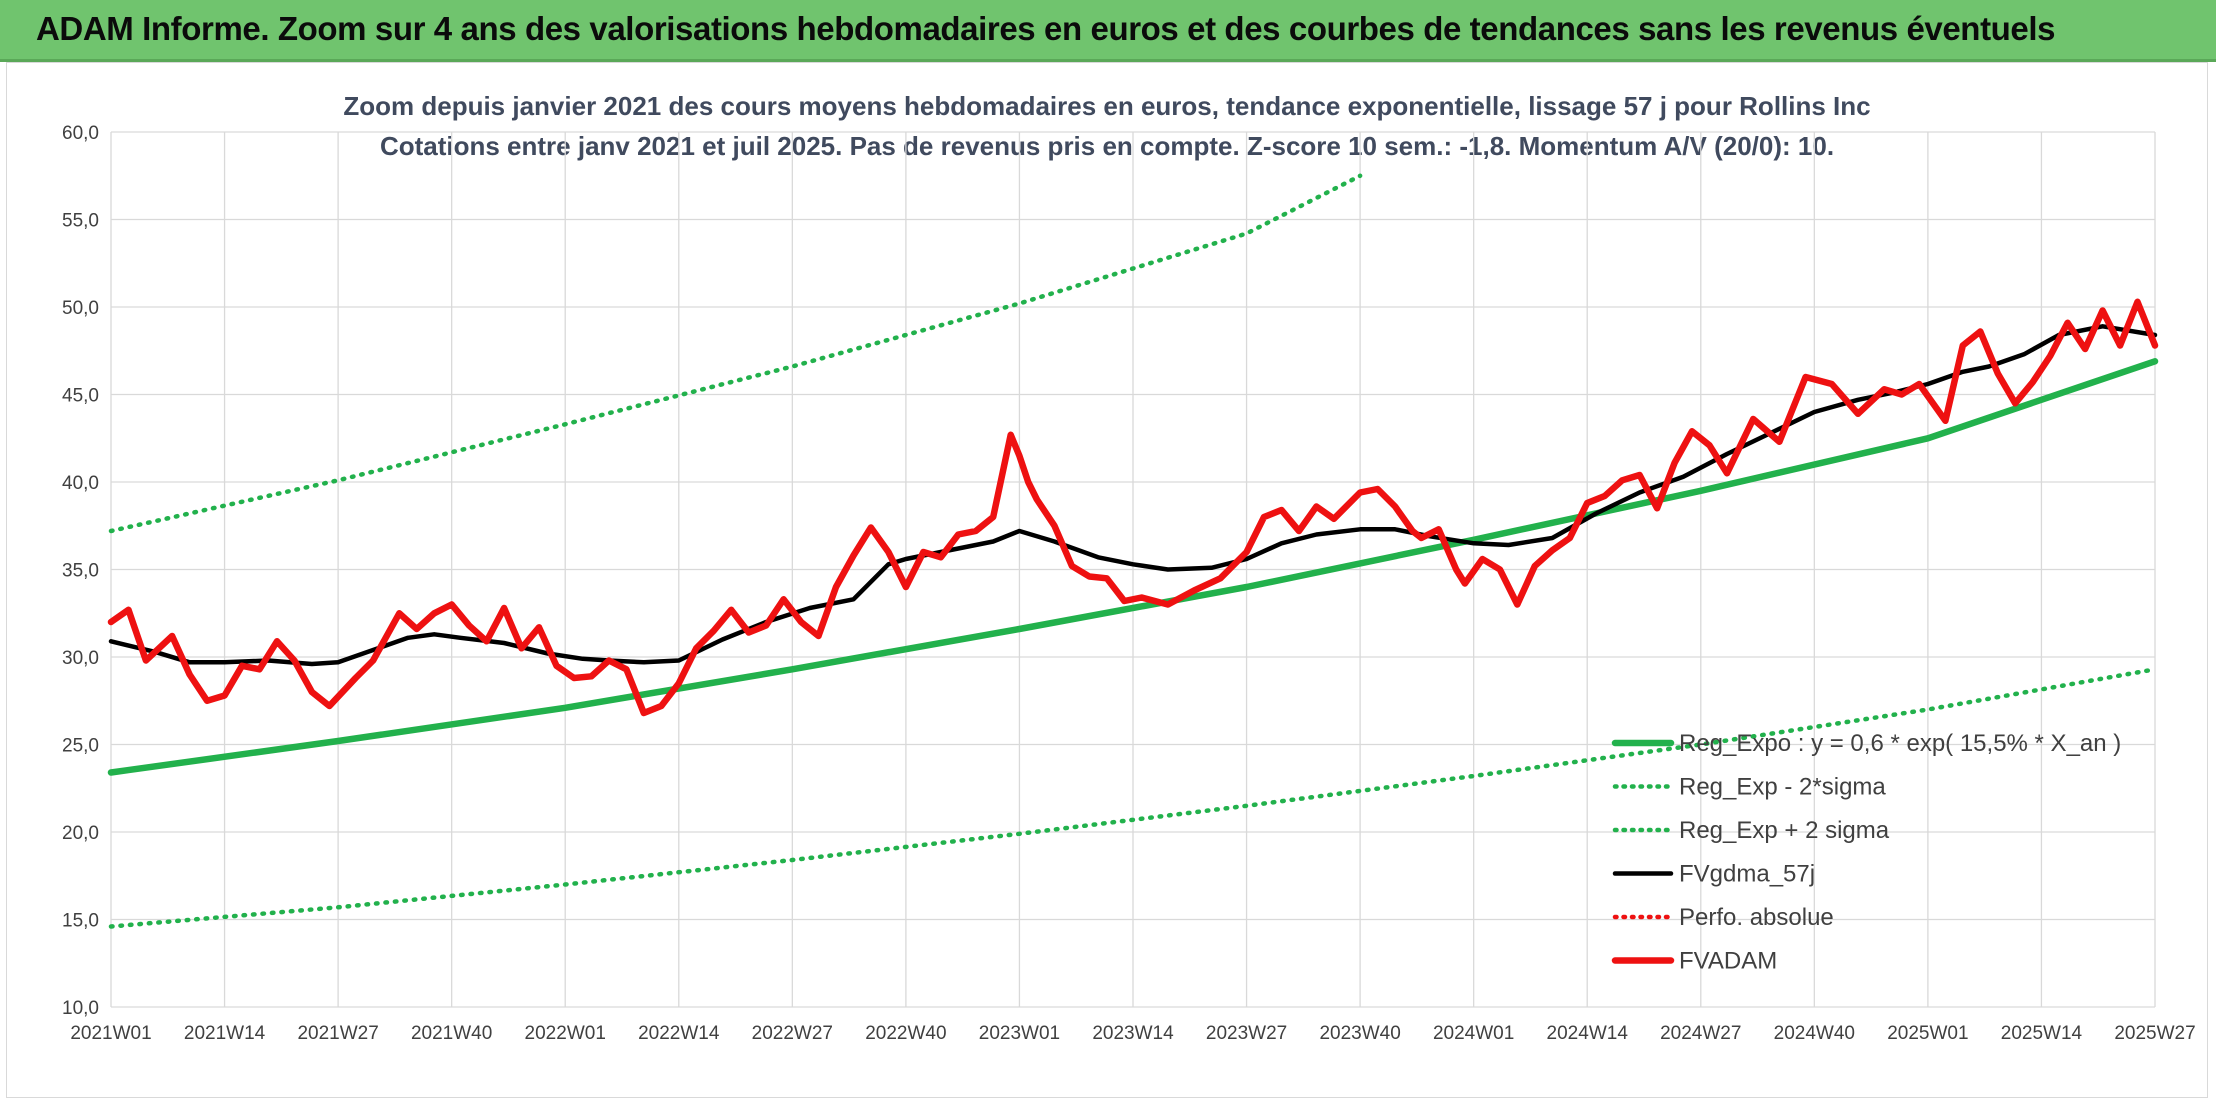  What do you see at coordinates (225, 1033) in the screenshot?
I see `x-tick-label: 2021W14` at bounding box center [225, 1033].